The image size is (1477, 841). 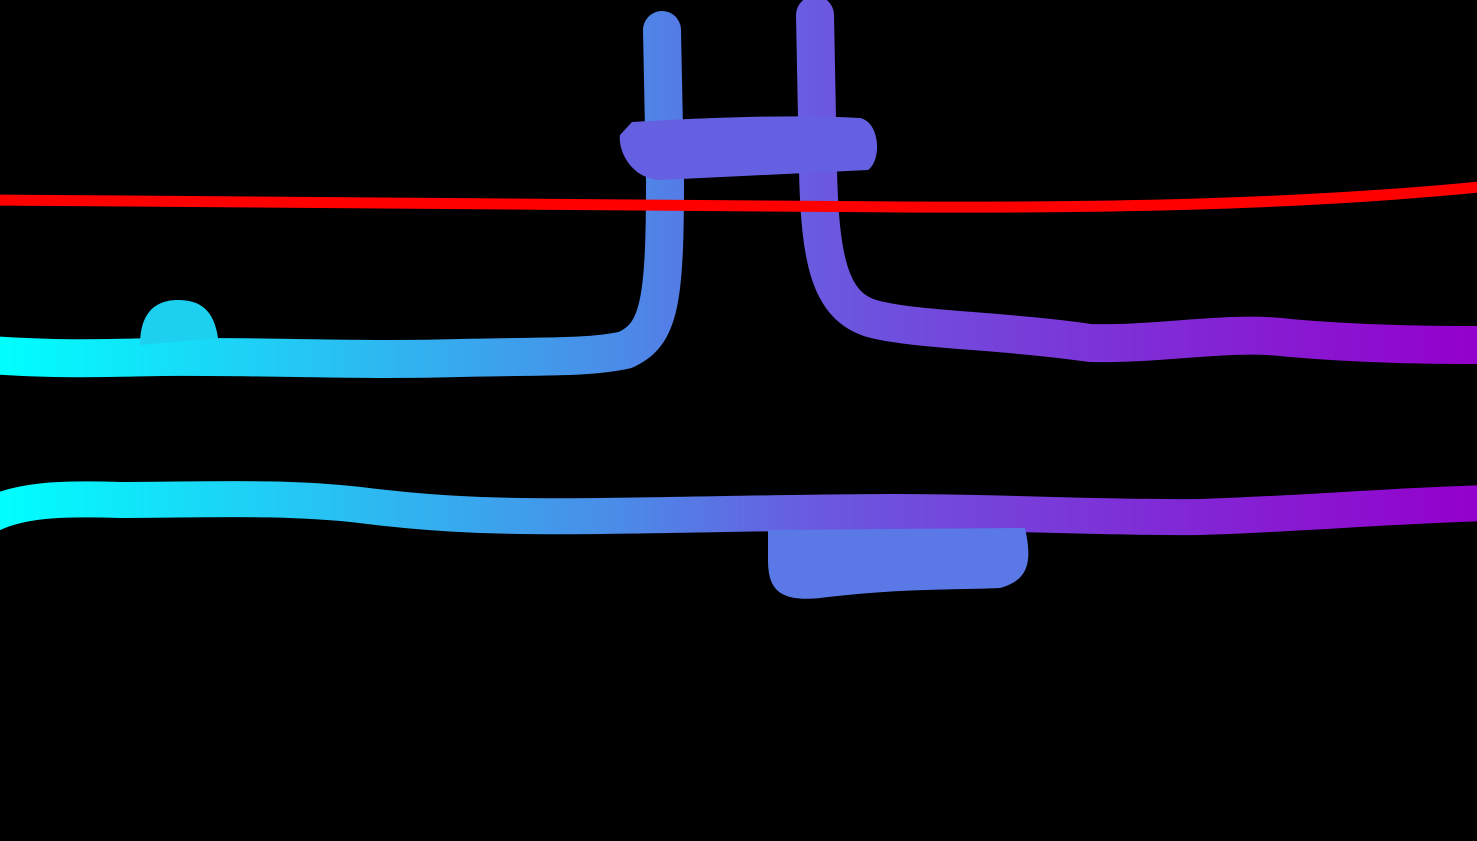 What do you see at coordinates (898, 563) in the screenshot?
I see `lower-stroke-blob` at bounding box center [898, 563].